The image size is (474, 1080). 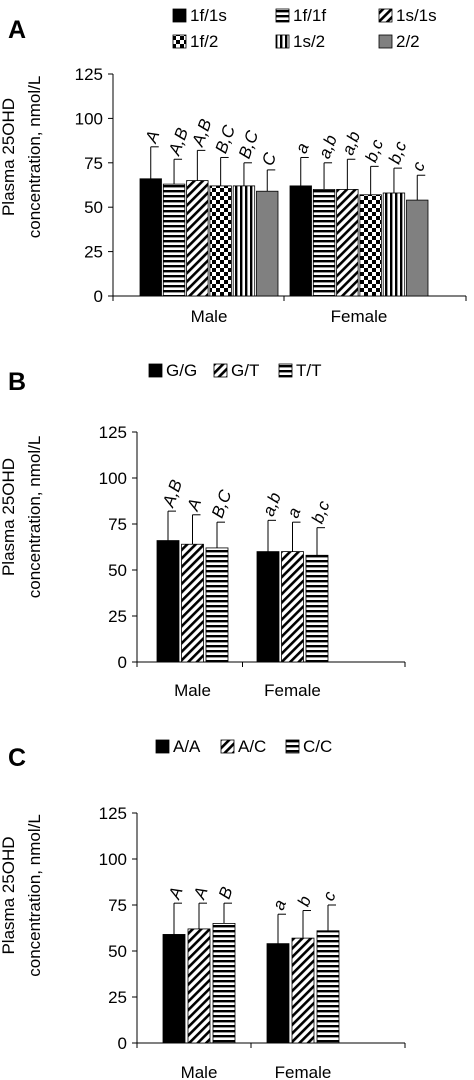 What do you see at coordinates (252, 746) in the screenshot?
I see `legend-label: A/C` at bounding box center [252, 746].